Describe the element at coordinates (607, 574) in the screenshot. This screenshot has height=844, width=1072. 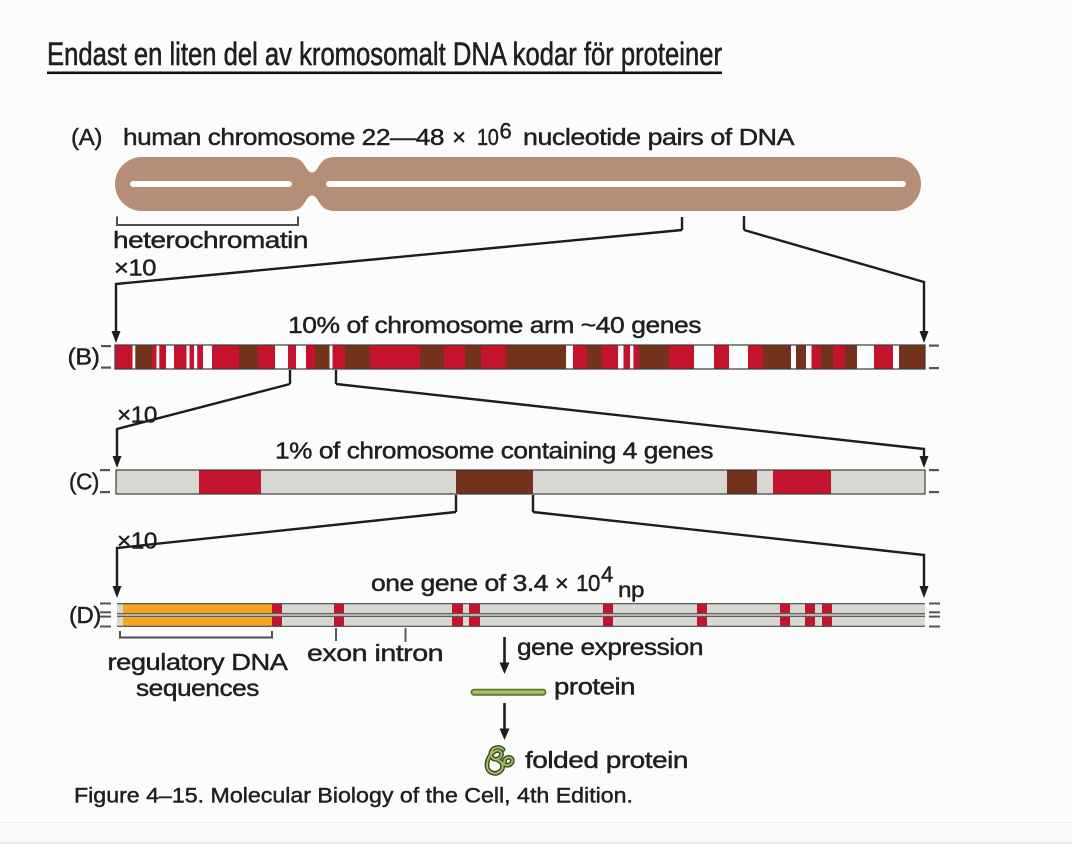
I see `svg-text: 4` at that location.